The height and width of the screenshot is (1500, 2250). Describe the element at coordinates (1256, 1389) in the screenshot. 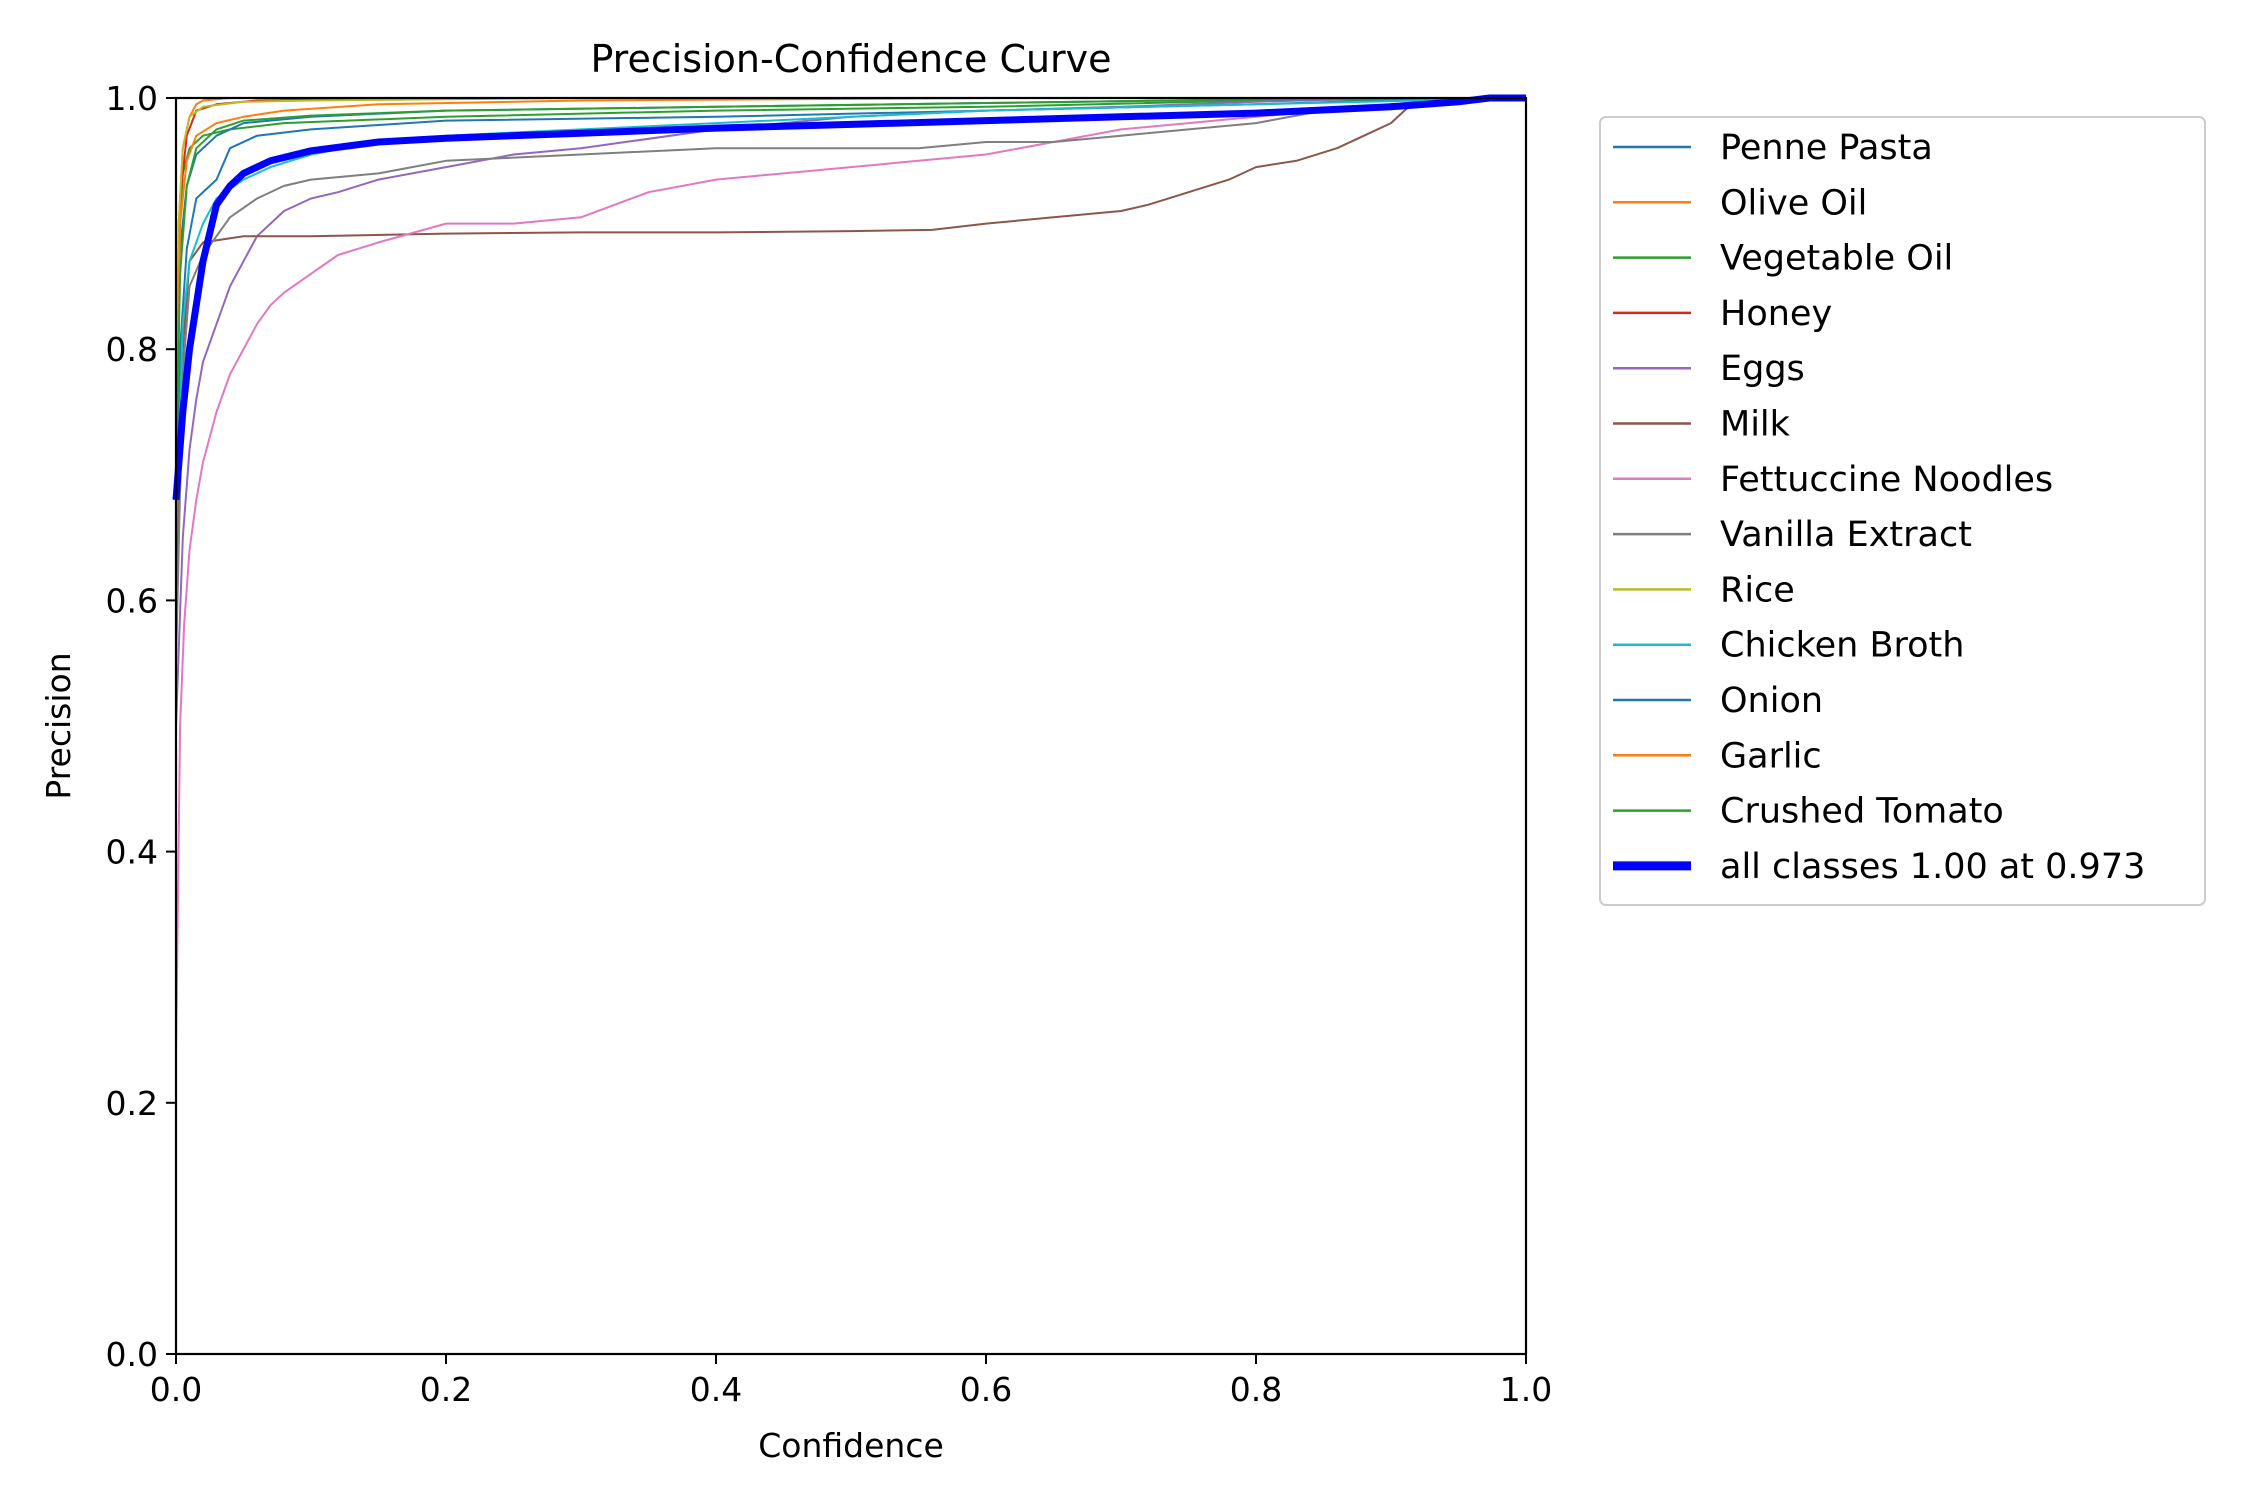

I see `x-tick-label: 0.8` at that location.